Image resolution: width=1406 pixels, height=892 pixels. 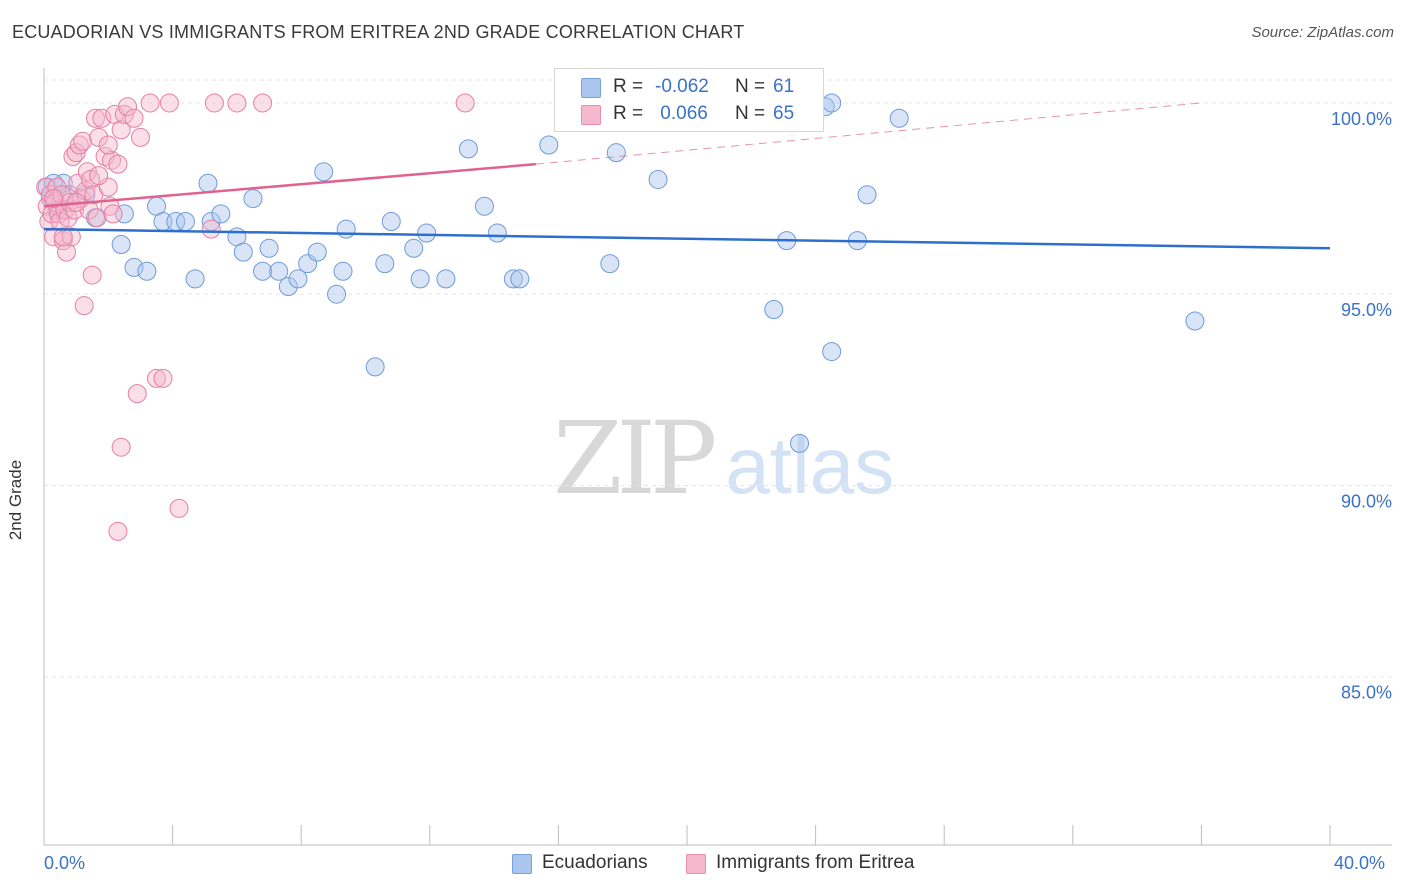 What do you see at coordinates (1366, 310) in the screenshot?
I see `y-tick-label: 95.0%` at bounding box center [1366, 310].